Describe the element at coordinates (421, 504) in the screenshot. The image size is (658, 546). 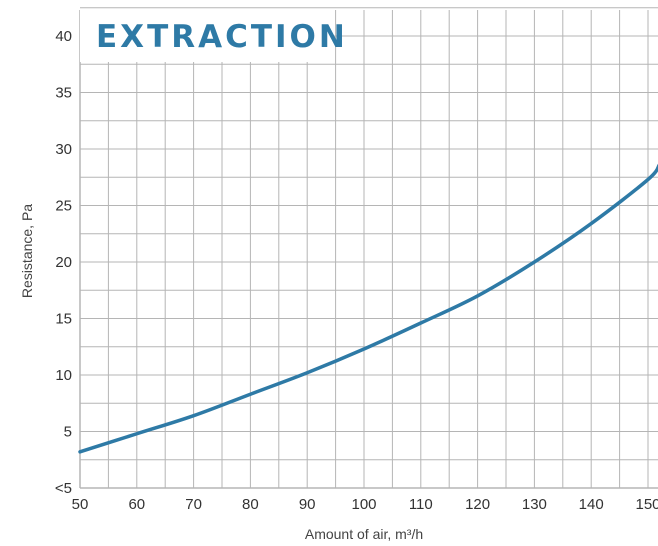
I see `x-tick-label: 110` at that location.